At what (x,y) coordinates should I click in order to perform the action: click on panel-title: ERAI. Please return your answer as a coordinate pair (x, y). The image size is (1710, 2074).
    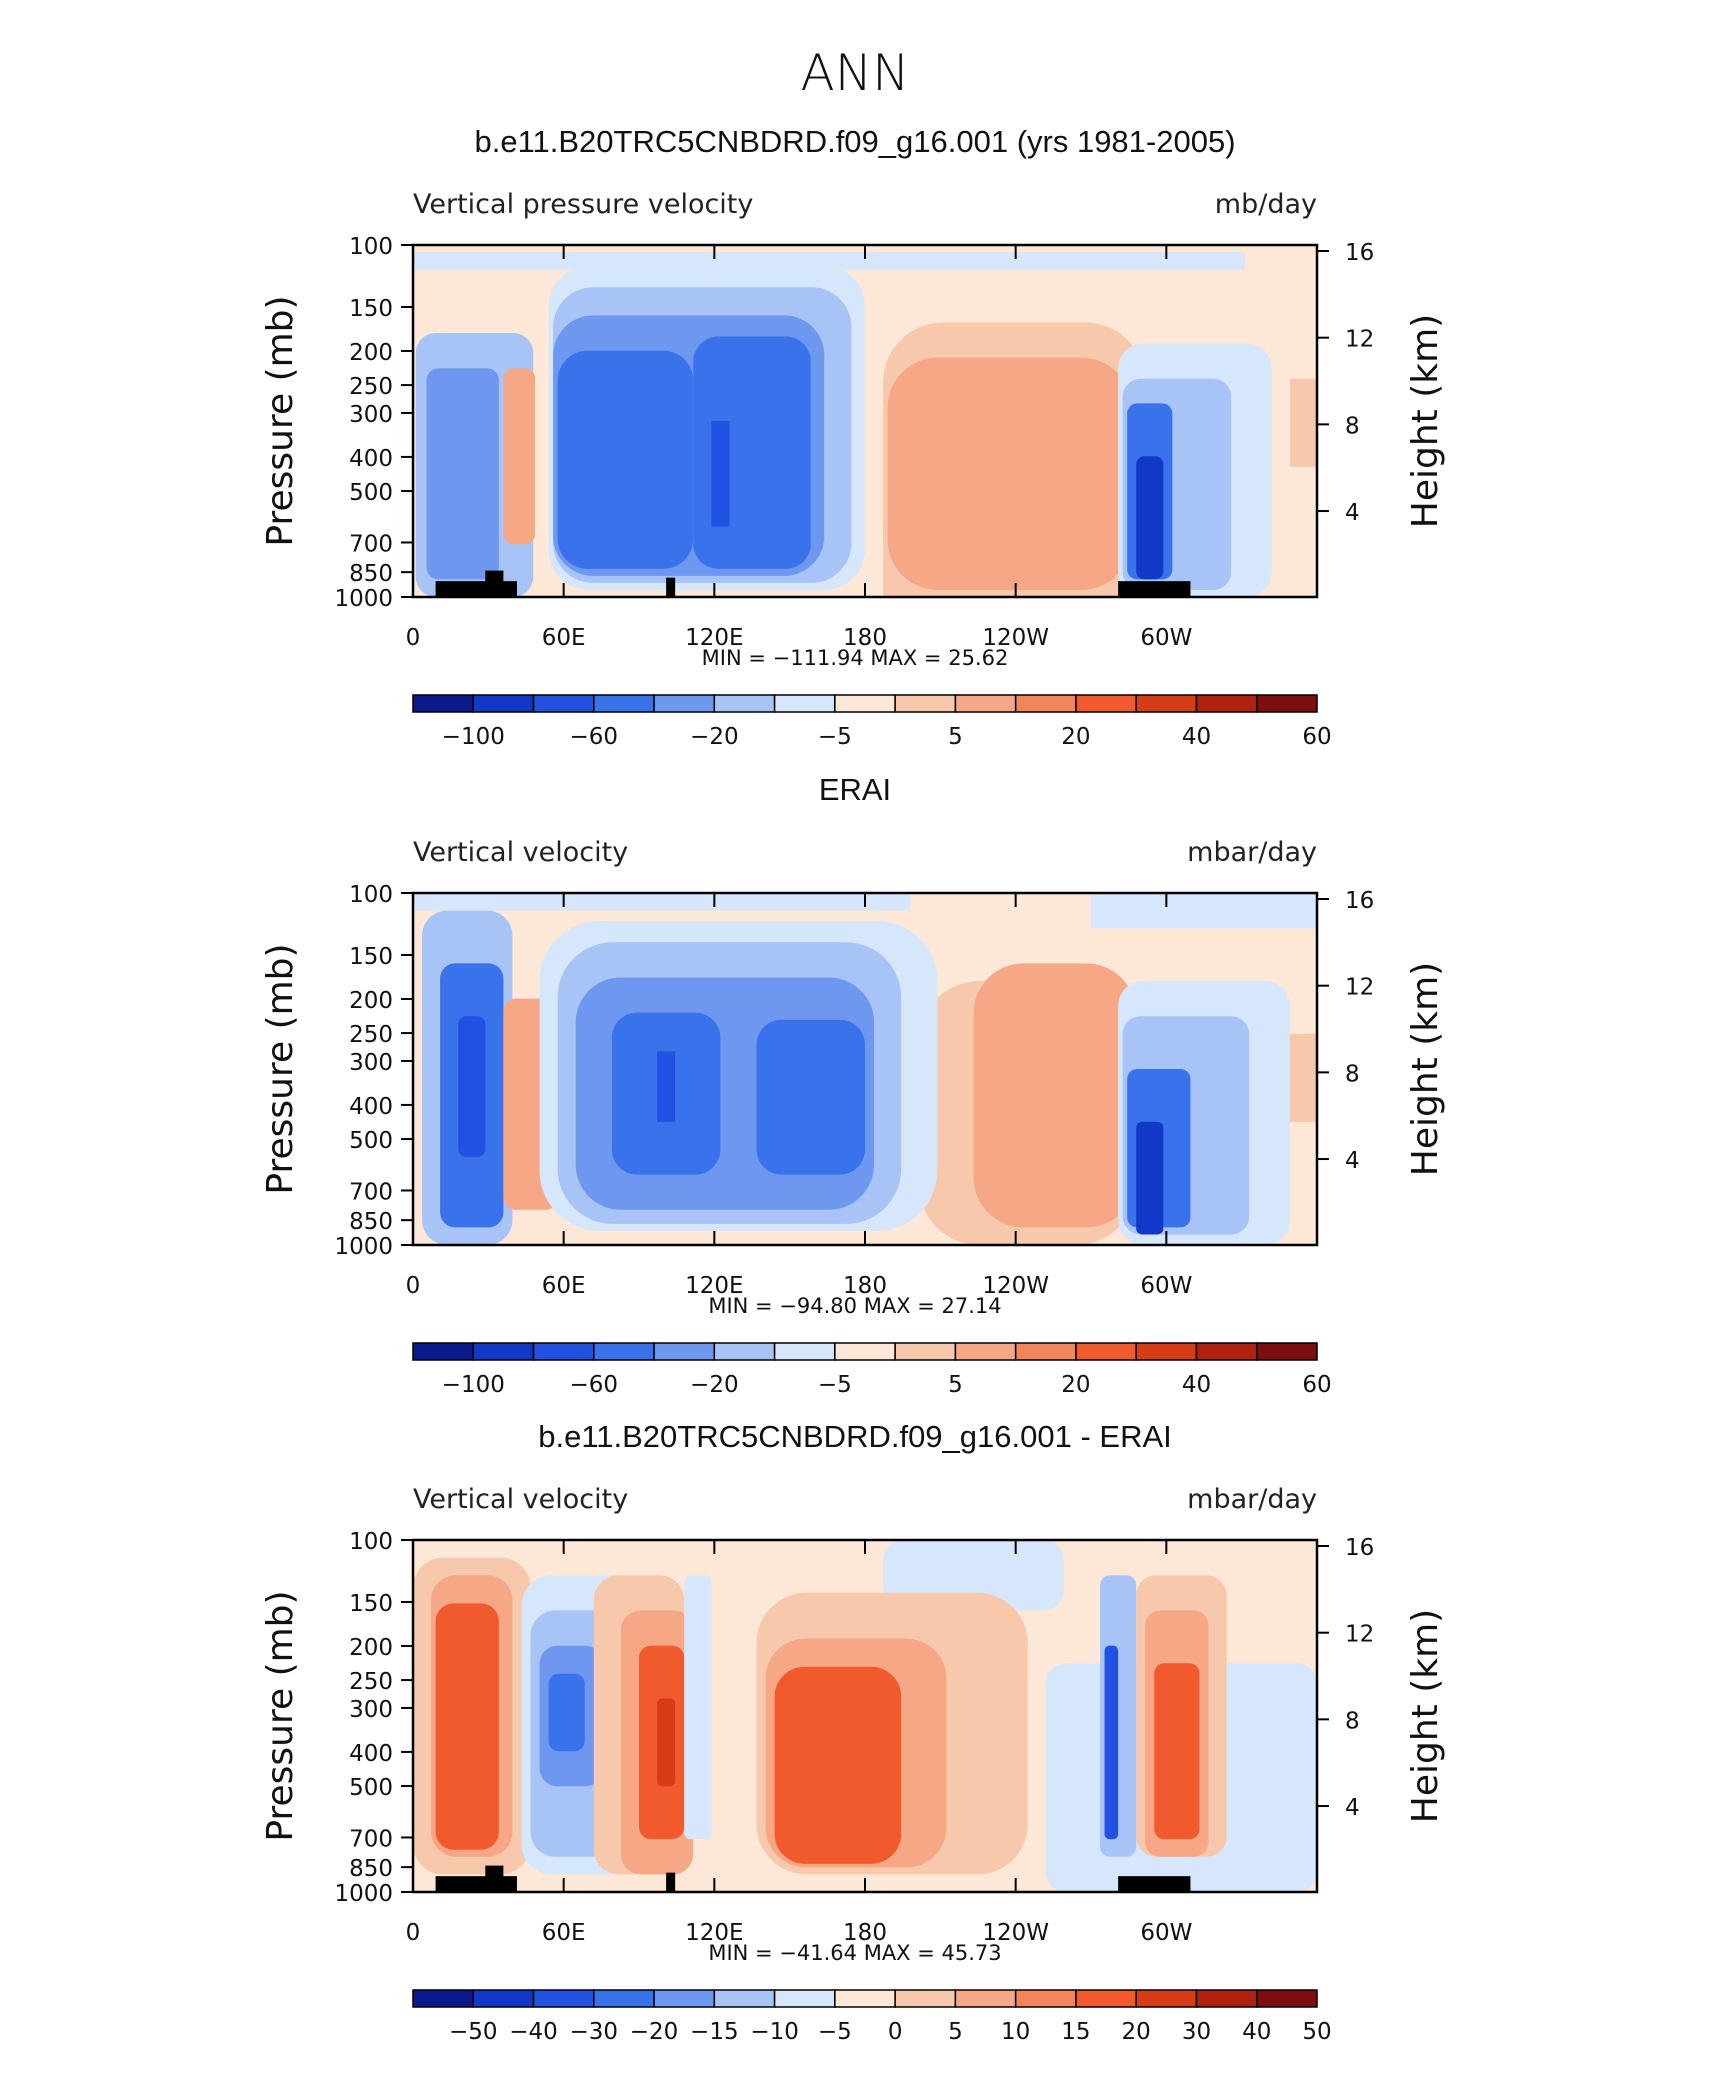
    Looking at the image, I should click on (855, 789).